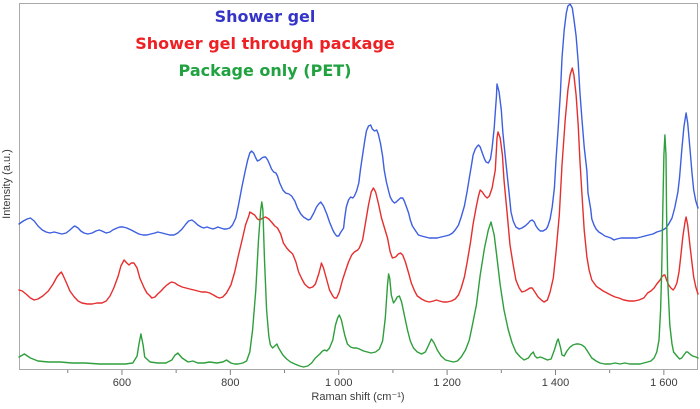  Describe the element at coordinates (230, 383) in the screenshot. I see `x-tick-label: 800` at that location.